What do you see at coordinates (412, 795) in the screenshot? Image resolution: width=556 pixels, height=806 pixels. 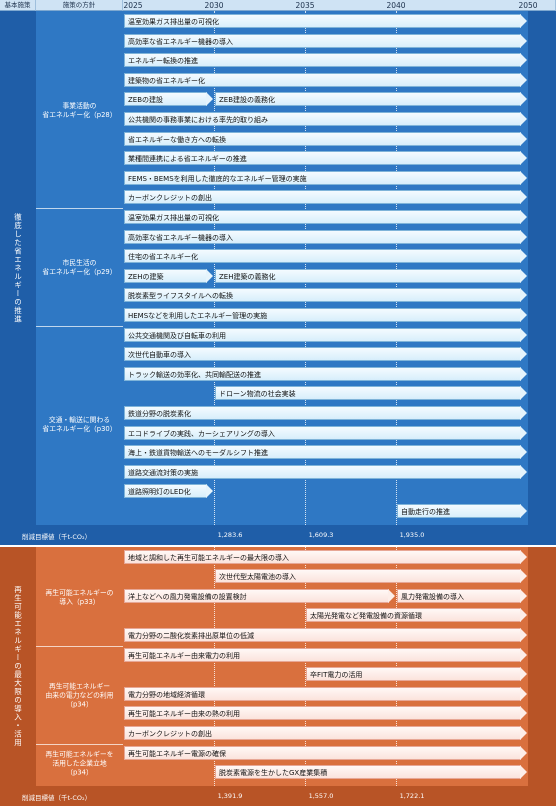 I see `section2-target-value-2040: 1,722.1` at bounding box center [412, 795].